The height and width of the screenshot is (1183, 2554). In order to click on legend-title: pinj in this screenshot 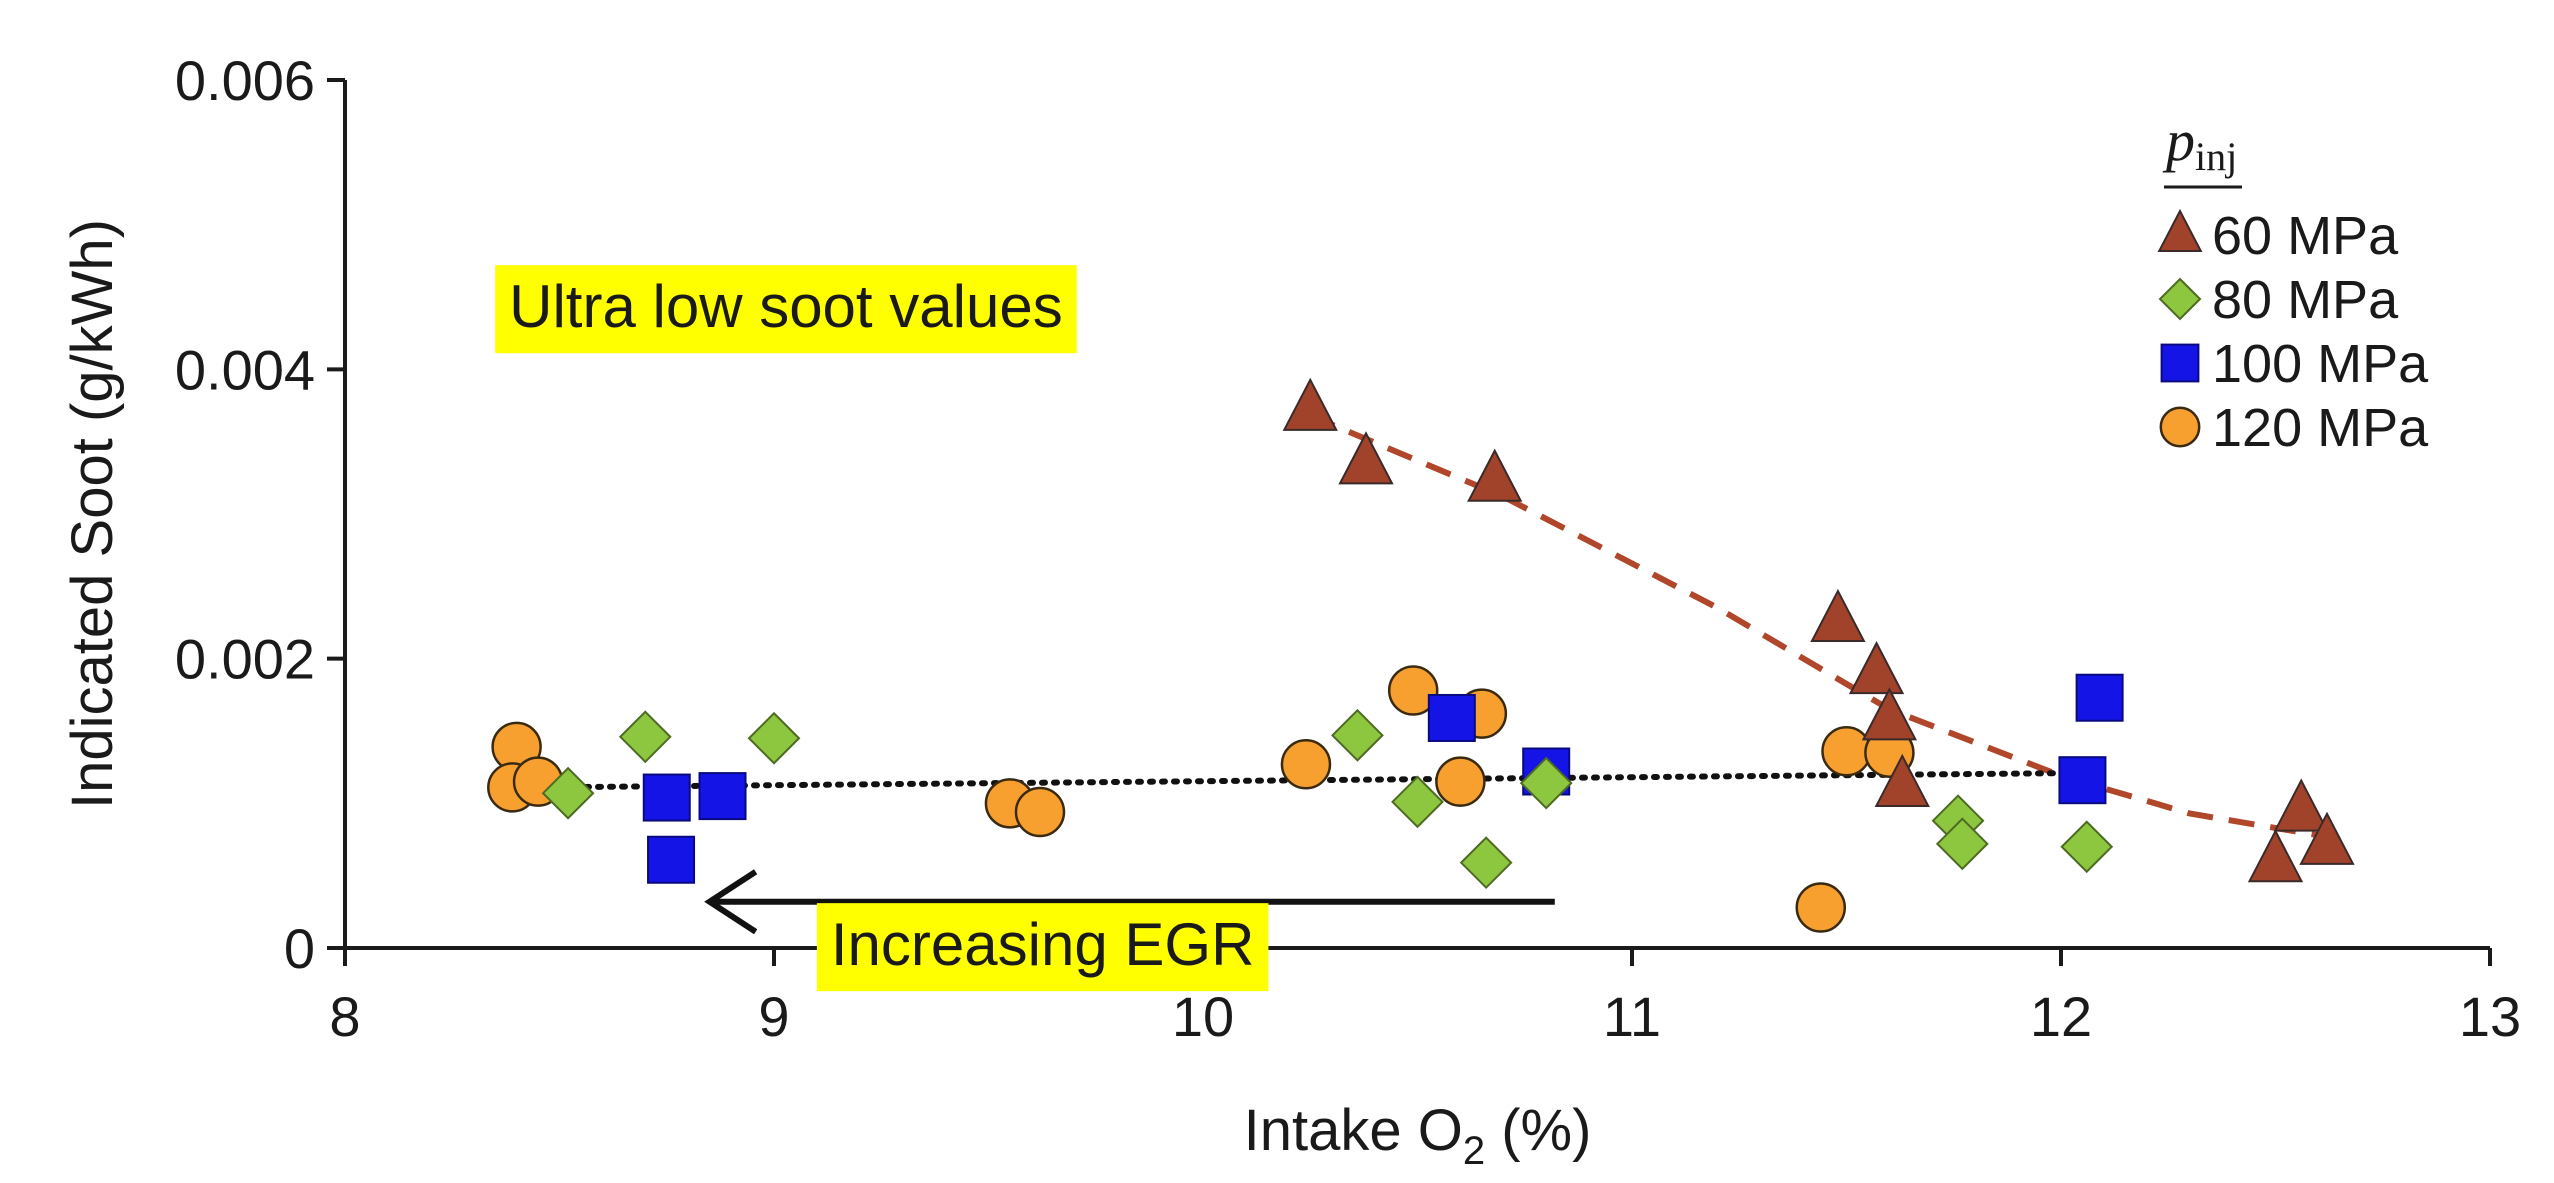, I will do `click(2199, 143)`.